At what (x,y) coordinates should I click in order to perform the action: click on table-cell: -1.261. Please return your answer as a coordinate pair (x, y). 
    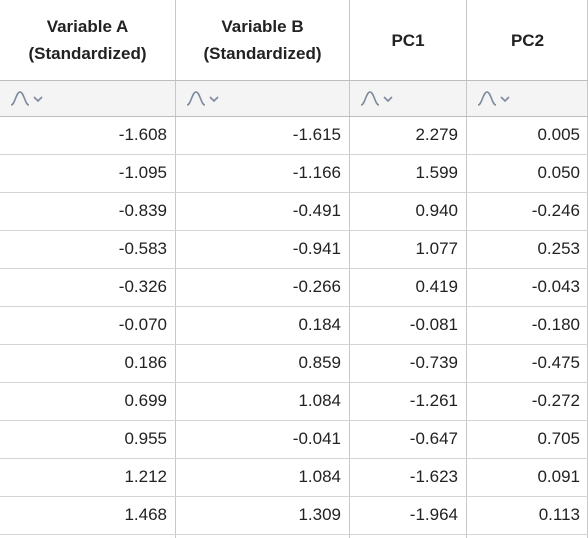
    Looking at the image, I should click on (433, 400).